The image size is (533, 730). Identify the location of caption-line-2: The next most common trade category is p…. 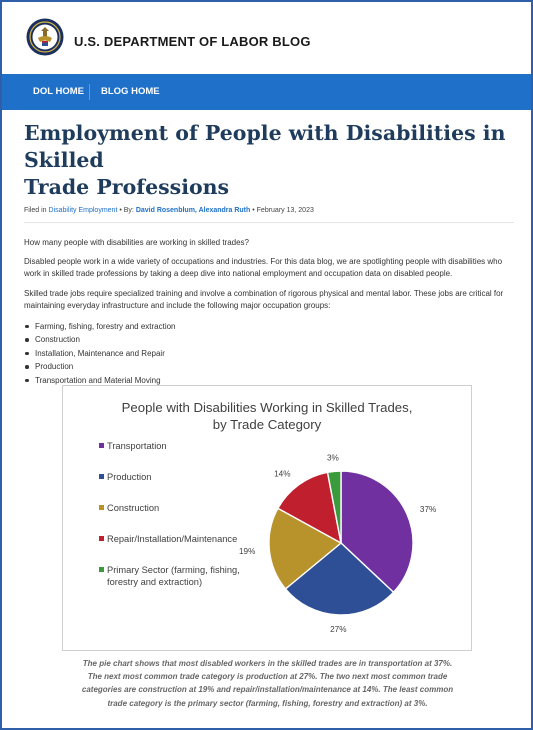
(267, 677).